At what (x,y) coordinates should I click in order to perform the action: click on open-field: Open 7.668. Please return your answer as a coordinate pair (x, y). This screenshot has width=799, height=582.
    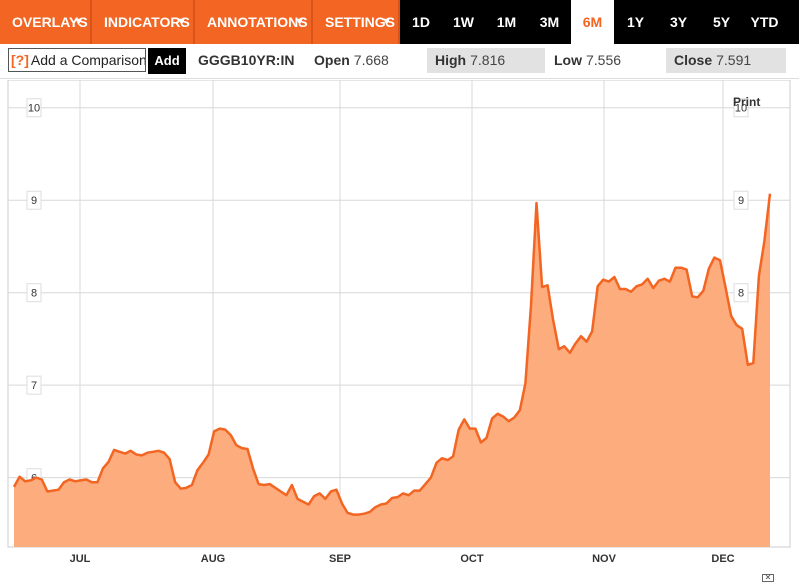
    Looking at the image, I should click on (365, 60).